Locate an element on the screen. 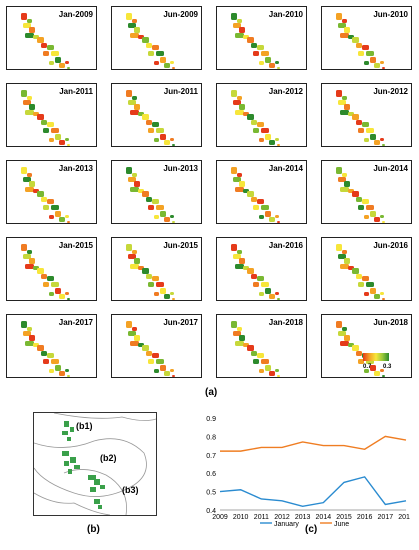 The image size is (419, 550). map-panel: Jan-2017 is located at coordinates (51, 346).